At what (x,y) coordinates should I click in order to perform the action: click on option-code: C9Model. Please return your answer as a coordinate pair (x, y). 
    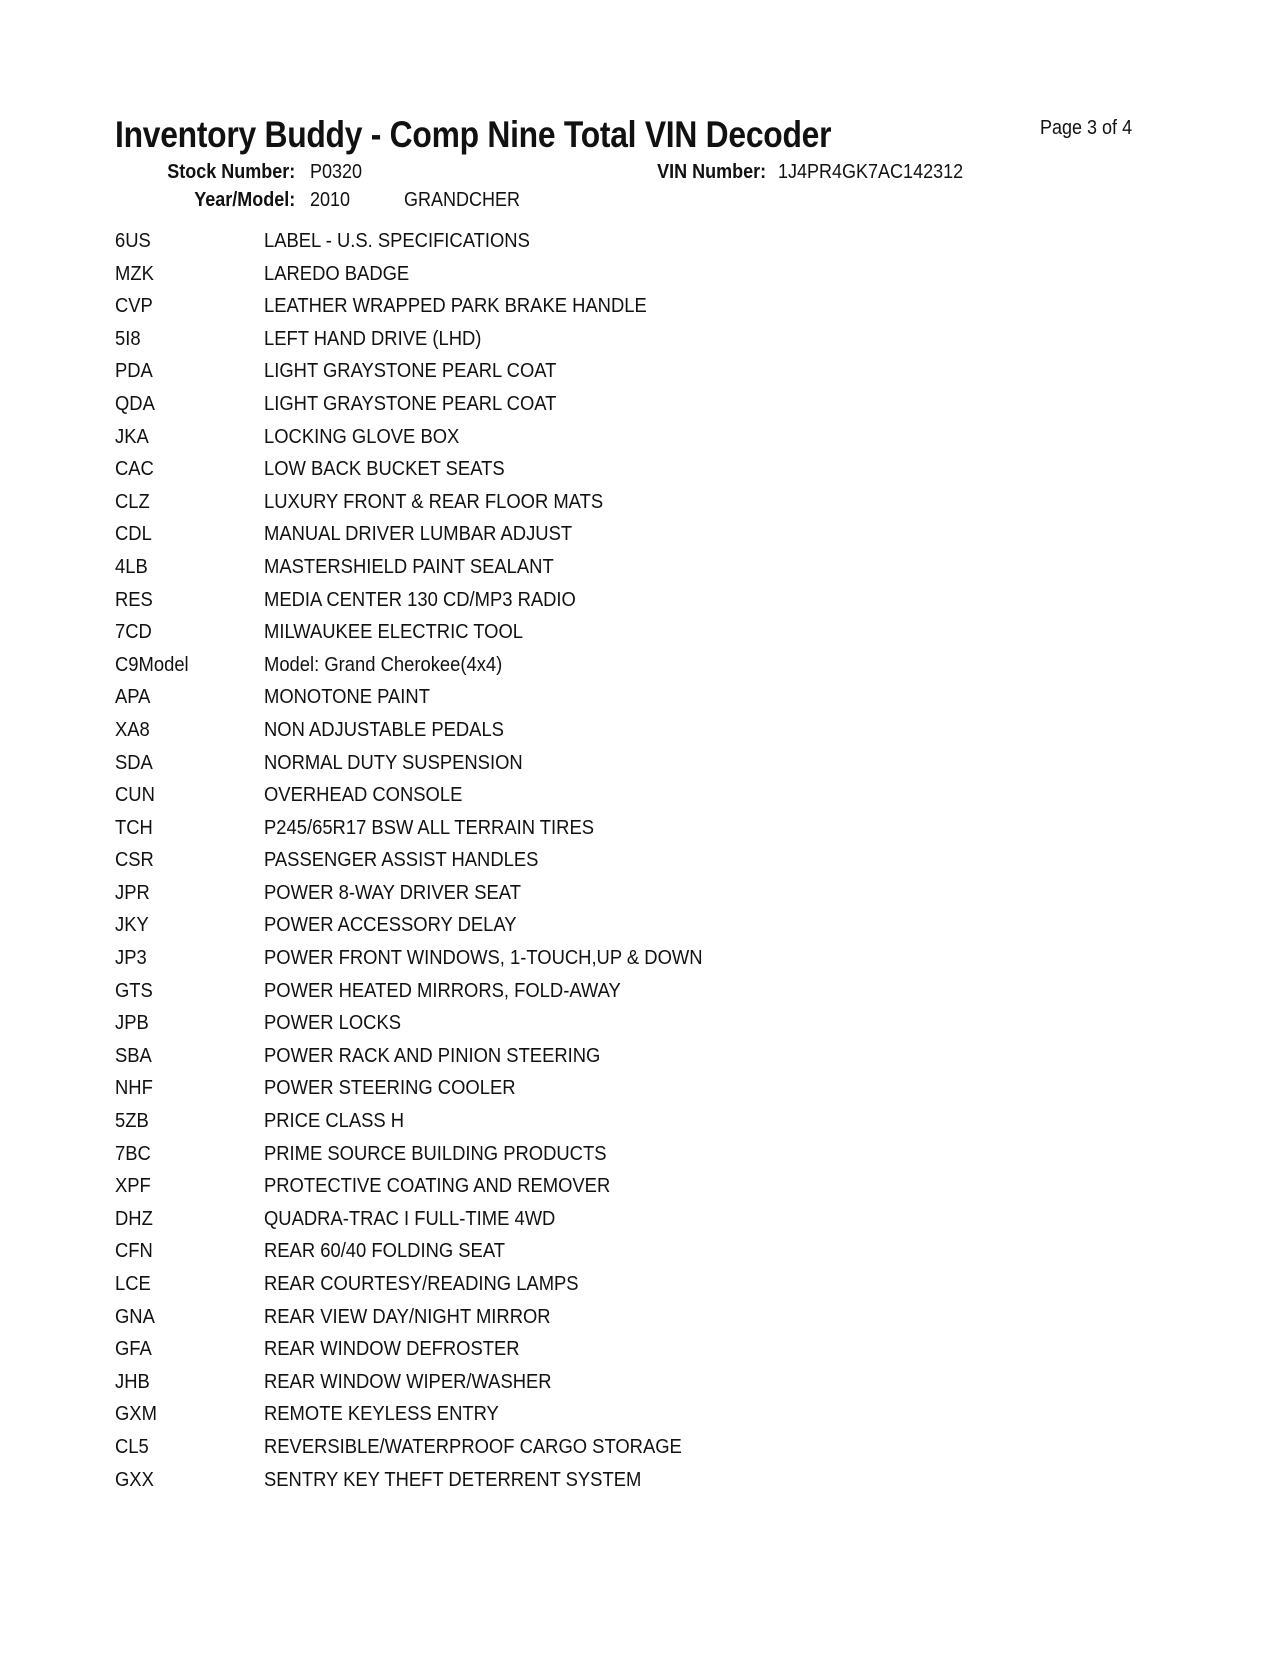
    Looking at the image, I should click on (152, 664).